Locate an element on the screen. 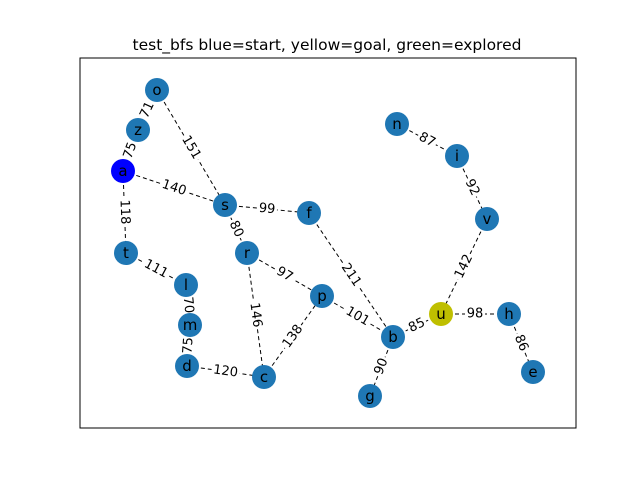 The width and height of the screenshot is (640, 480). node-circle-g is located at coordinates (370, 396).